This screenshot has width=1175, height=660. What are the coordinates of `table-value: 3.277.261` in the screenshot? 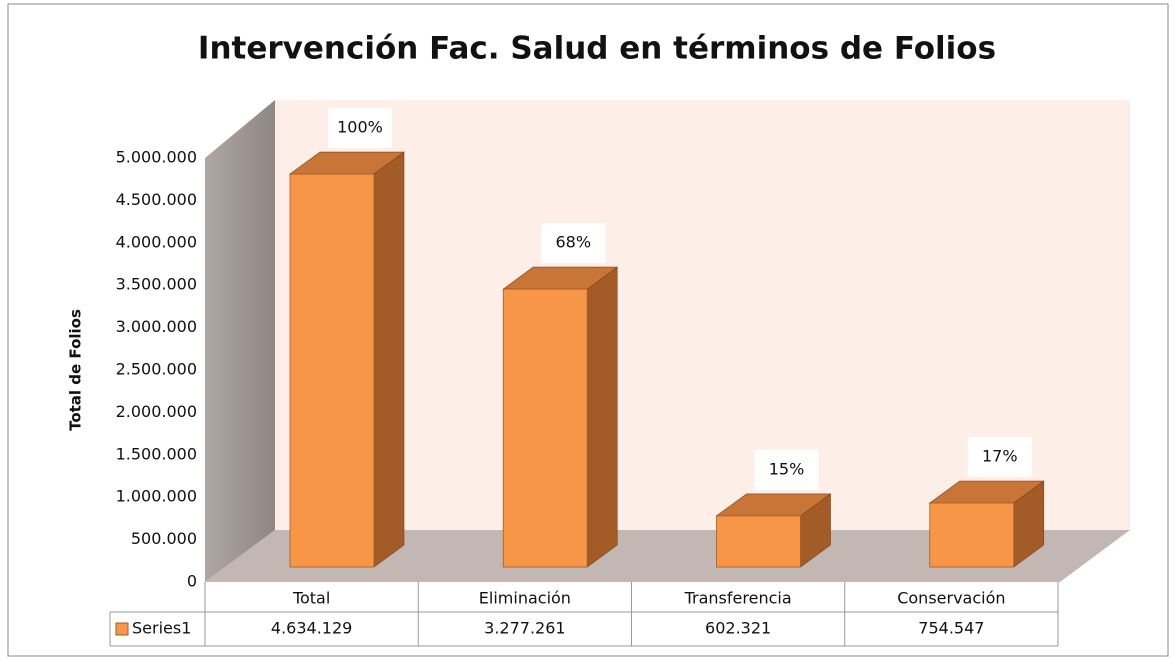 It's located at (524, 628).